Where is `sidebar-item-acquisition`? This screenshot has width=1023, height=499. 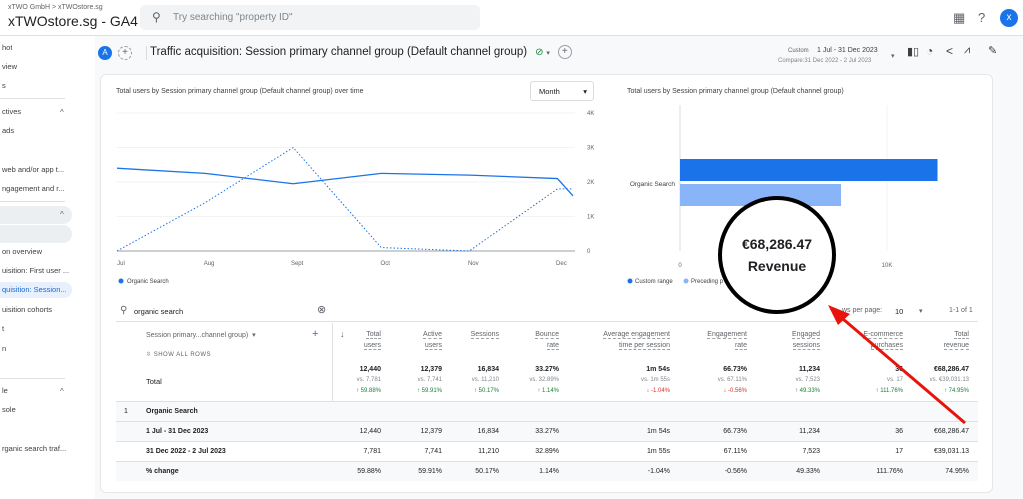 sidebar-item-acquisition is located at coordinates (36, 234).